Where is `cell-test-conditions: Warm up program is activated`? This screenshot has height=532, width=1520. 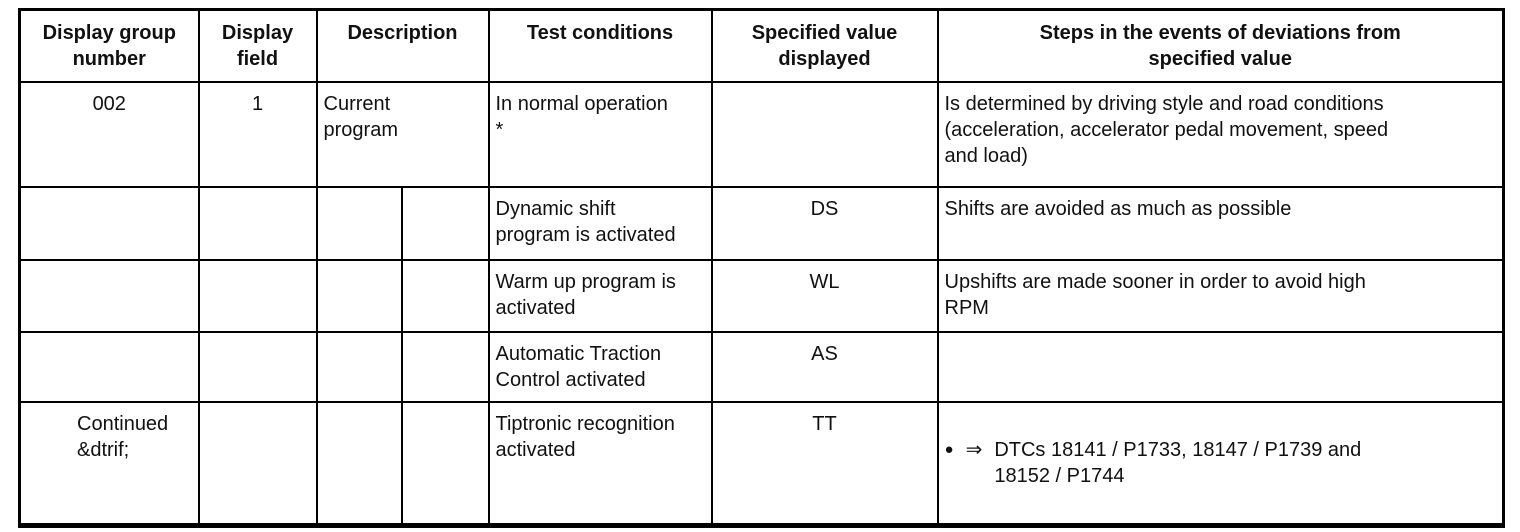 cell-test-conditions: Warm up program is activated is located at coordinates (600, 295).